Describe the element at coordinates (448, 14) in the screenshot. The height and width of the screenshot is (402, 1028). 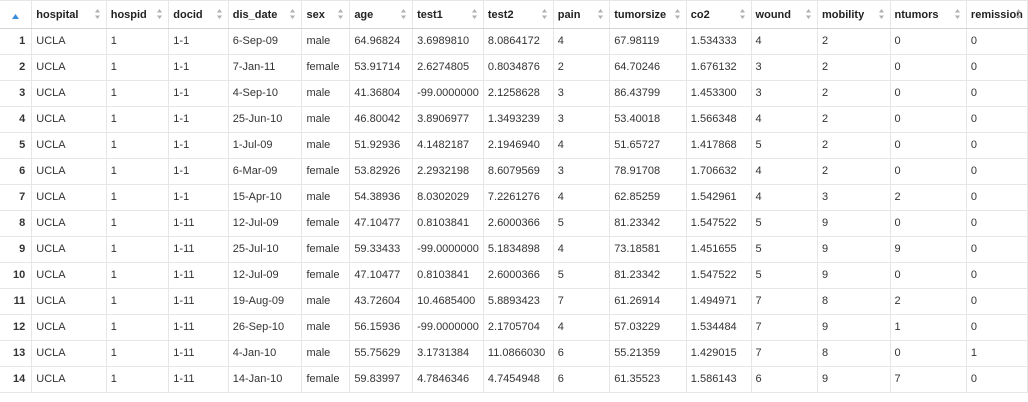
I see `column-header-test1: test1` at that location.